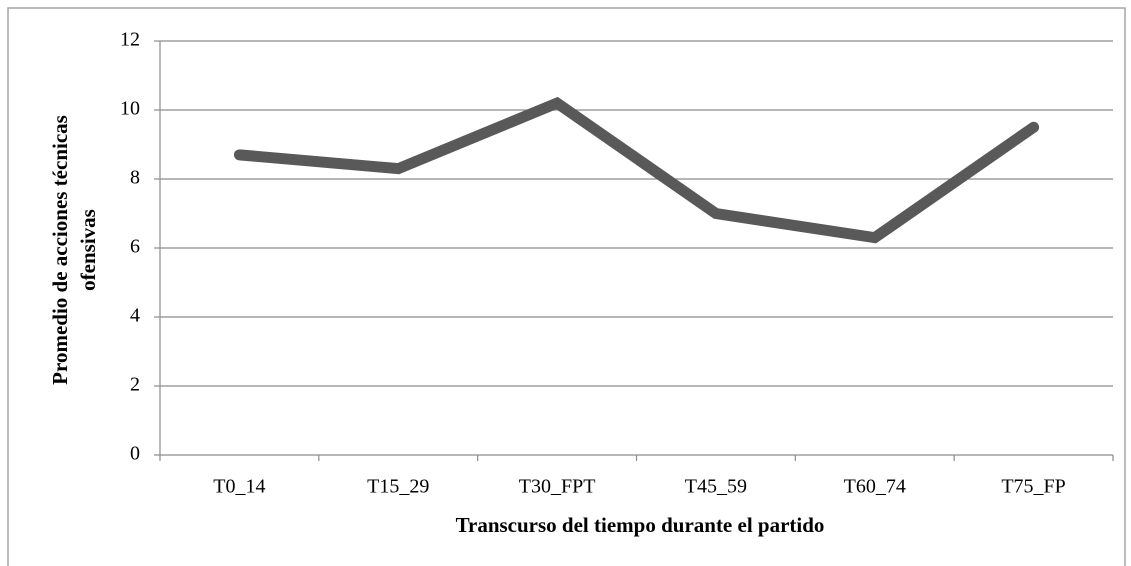 This screenshot has width=1131, height=566. I want to click on y-tick-label: 2, so click(135, 385).